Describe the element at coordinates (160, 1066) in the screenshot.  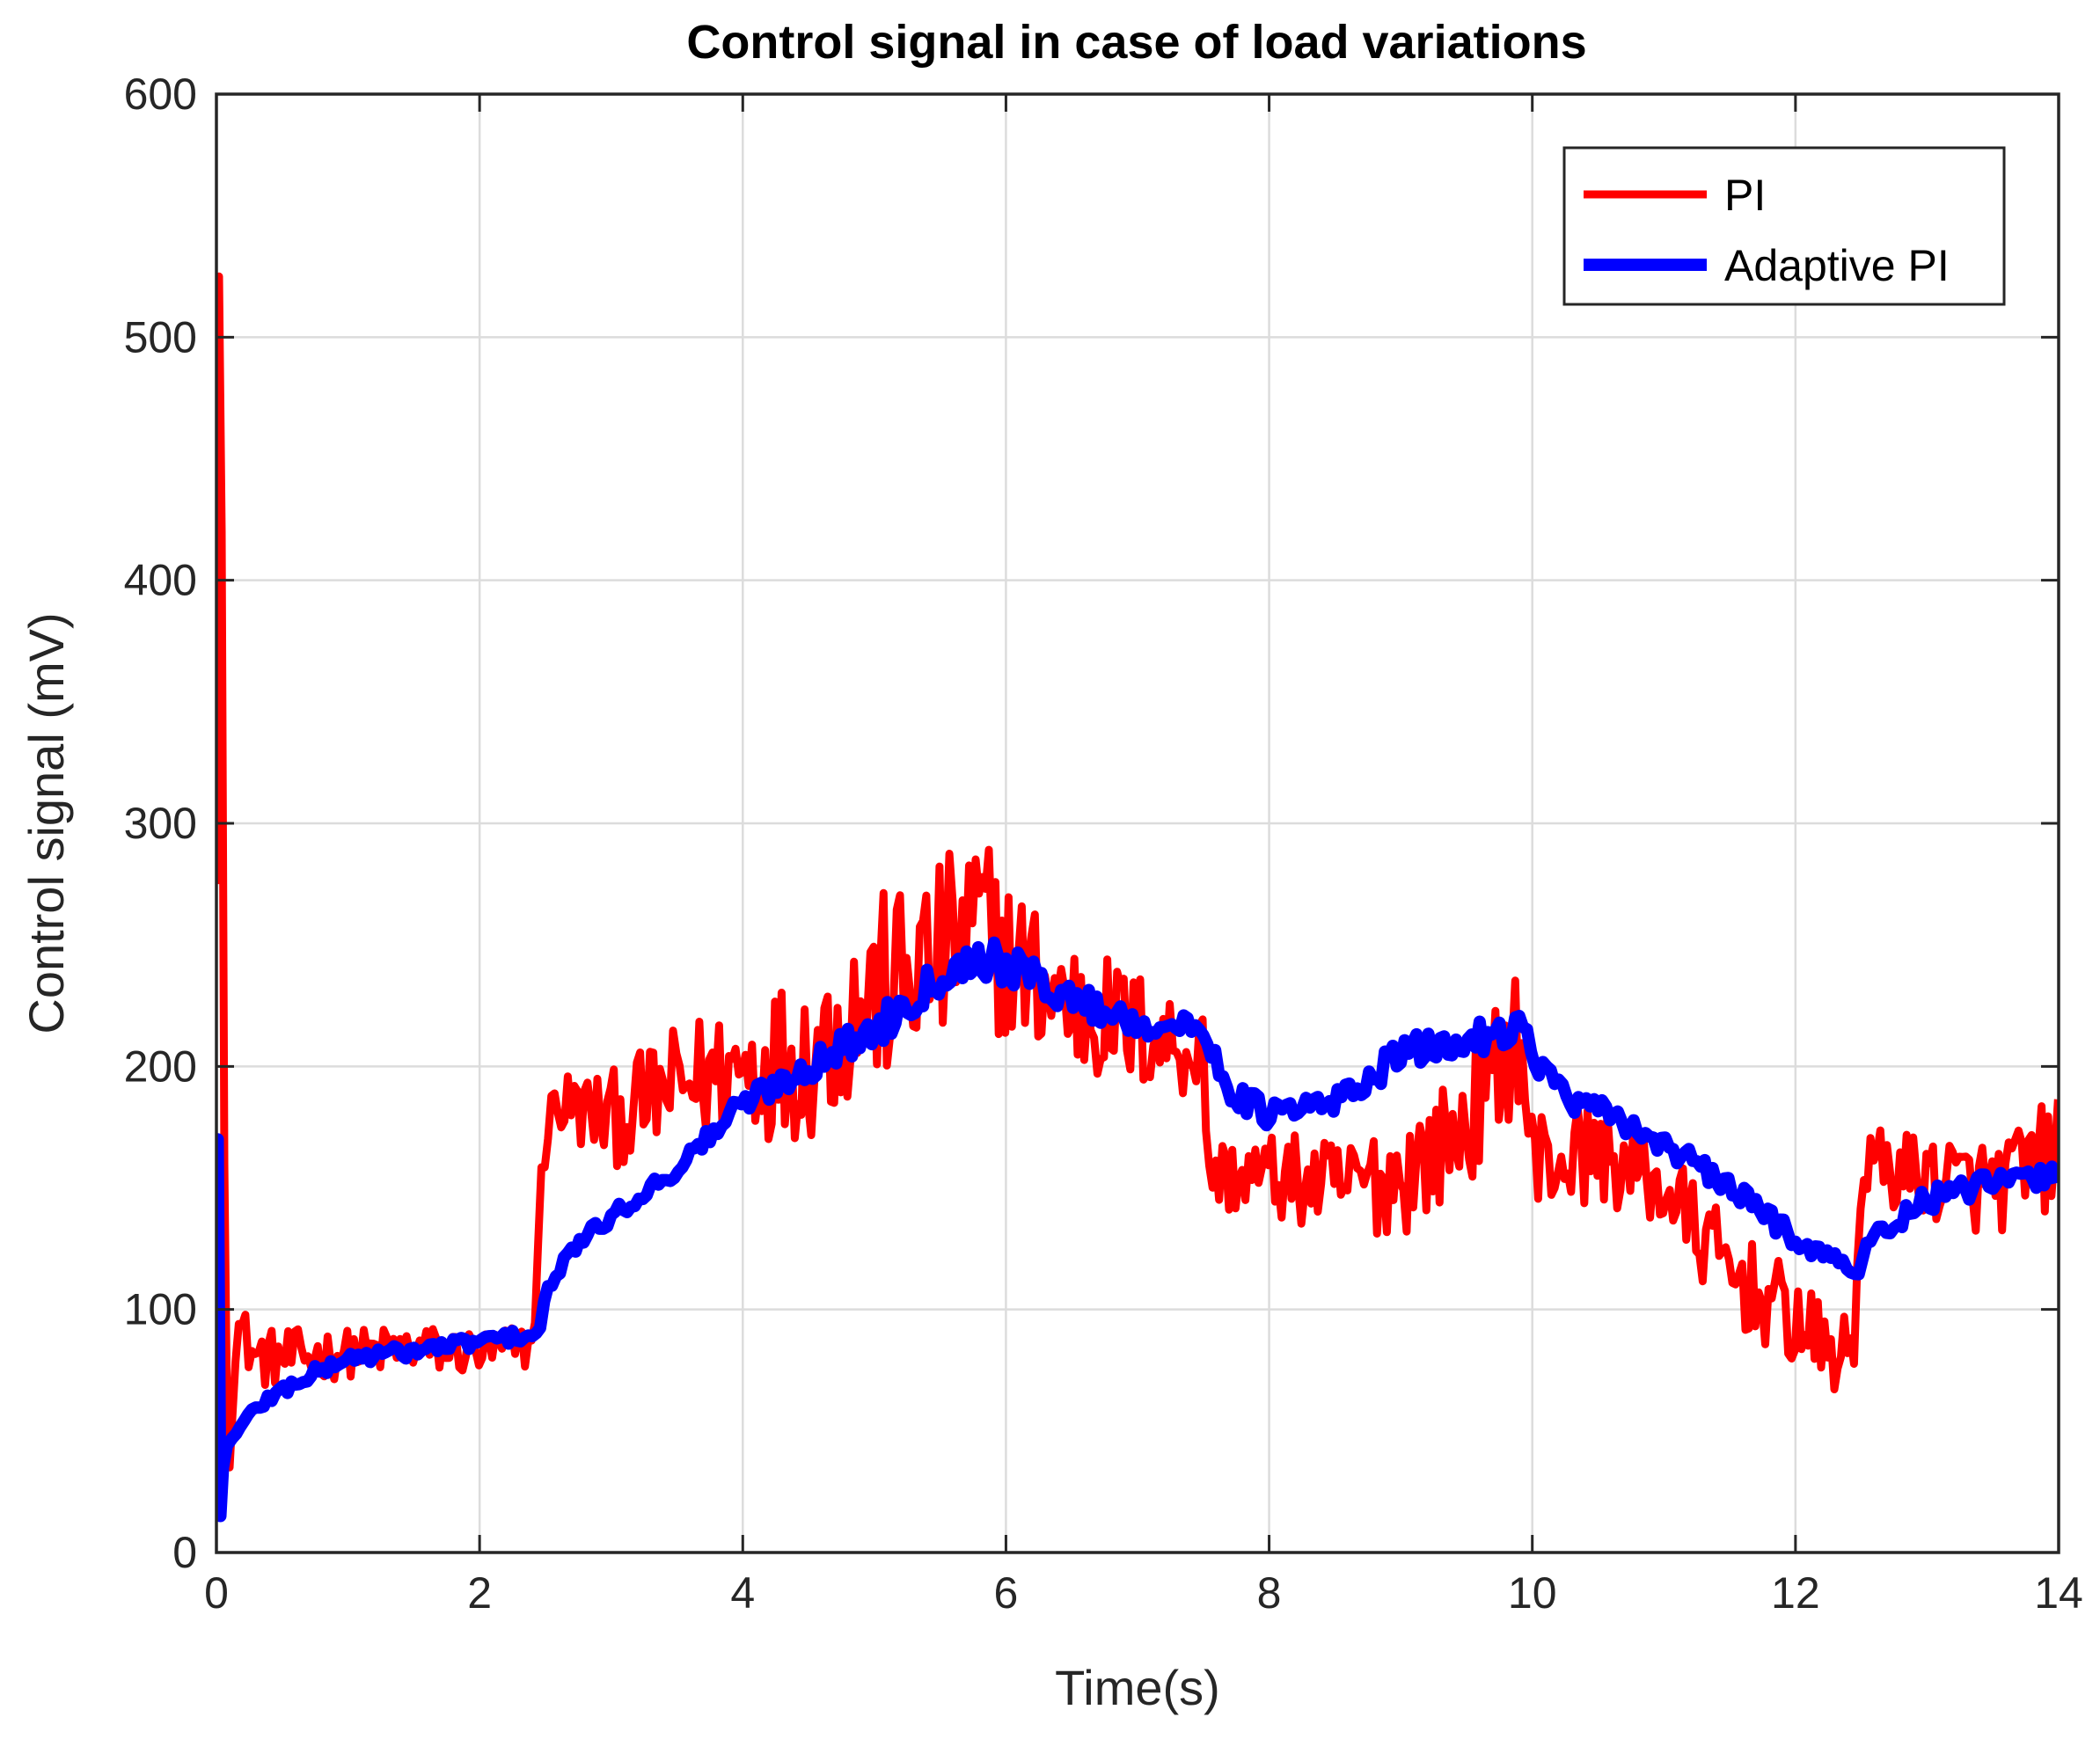
I see `y-tick-label: 200` at that location.